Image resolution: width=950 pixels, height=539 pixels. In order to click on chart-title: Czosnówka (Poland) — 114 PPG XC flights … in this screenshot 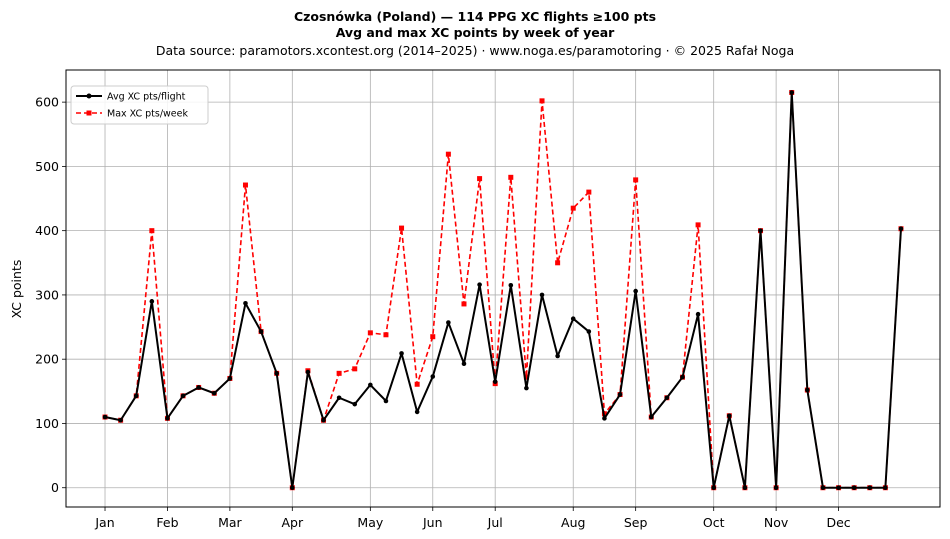, I will do `click(475, 33)`.